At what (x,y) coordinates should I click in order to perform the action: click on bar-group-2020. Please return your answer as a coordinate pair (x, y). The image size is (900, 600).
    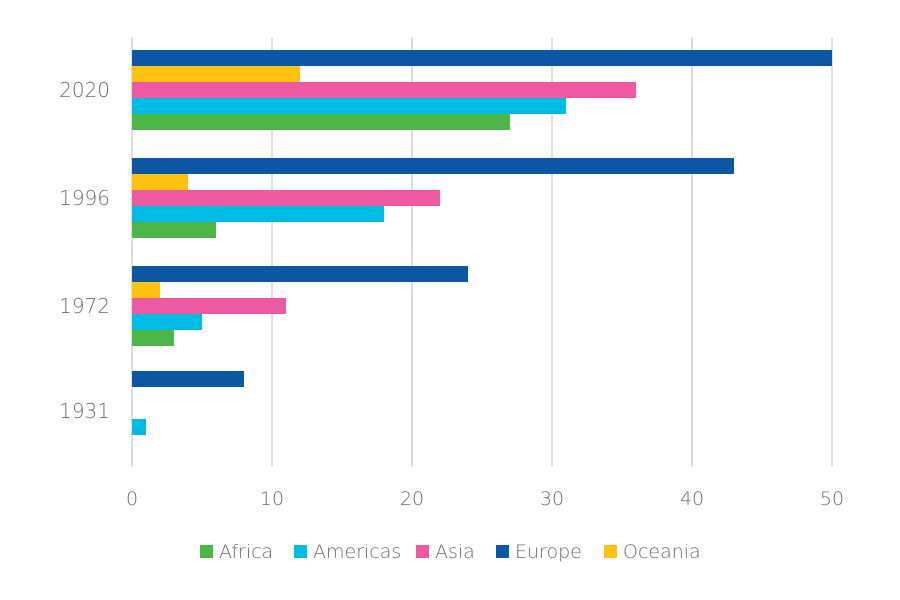
    Looking at the image, I should click on (482, 90).